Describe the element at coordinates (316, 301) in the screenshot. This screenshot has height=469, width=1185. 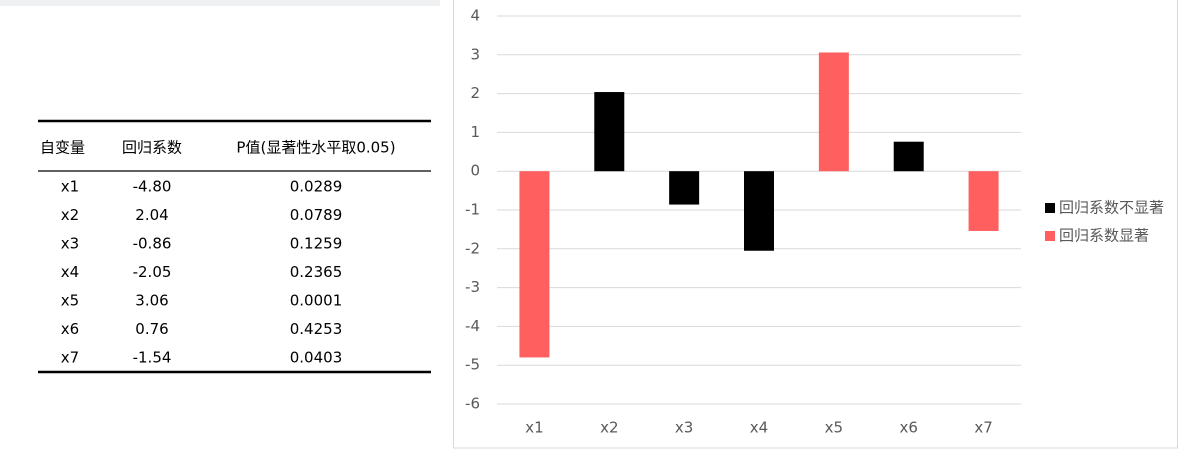
I see `table-cell: 0.0001` at that location.